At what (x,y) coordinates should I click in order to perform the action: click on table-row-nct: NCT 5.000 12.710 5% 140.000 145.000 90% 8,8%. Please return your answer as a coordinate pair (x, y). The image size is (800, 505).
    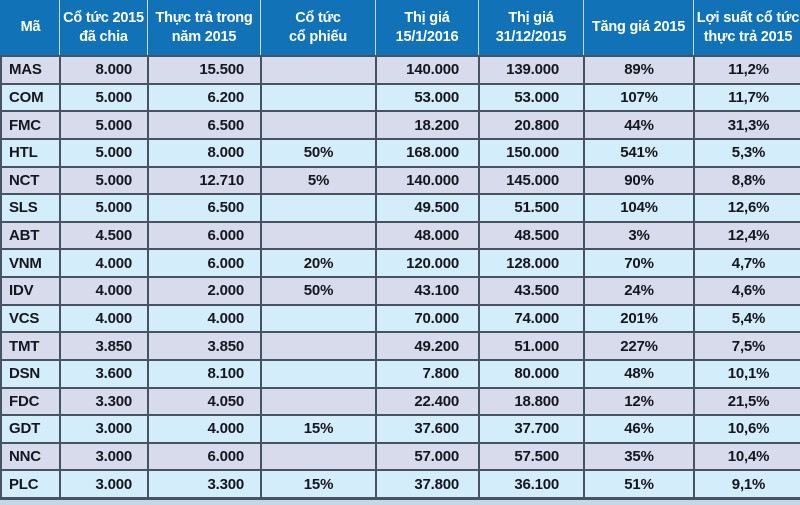
    Looking at the image, I should click on (401, 179).